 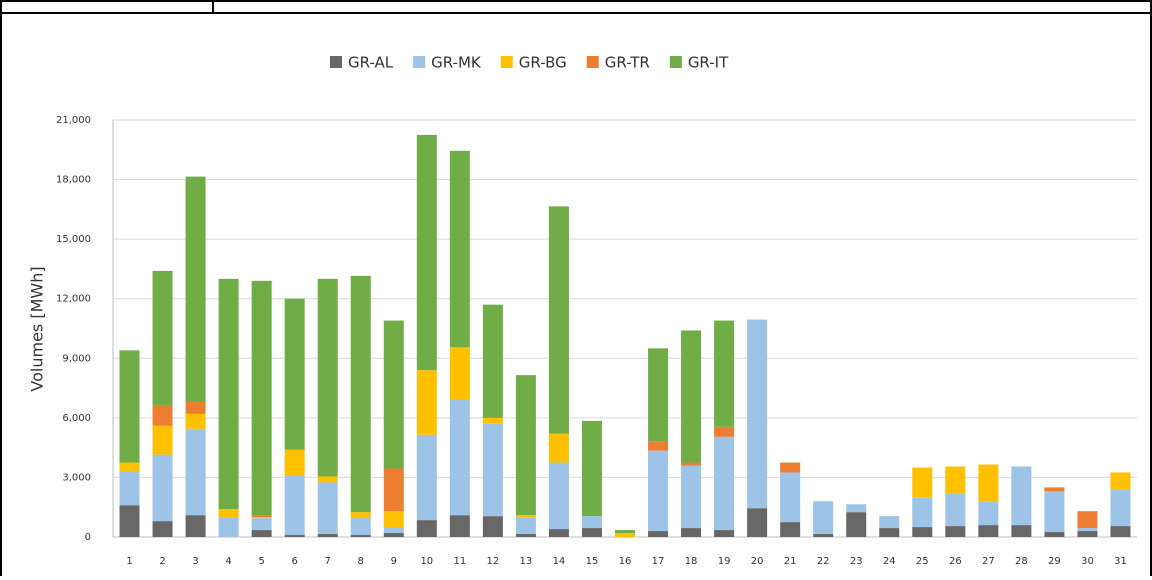 I want to click on legend-label: GR-TR, so click(x=627, y=63).